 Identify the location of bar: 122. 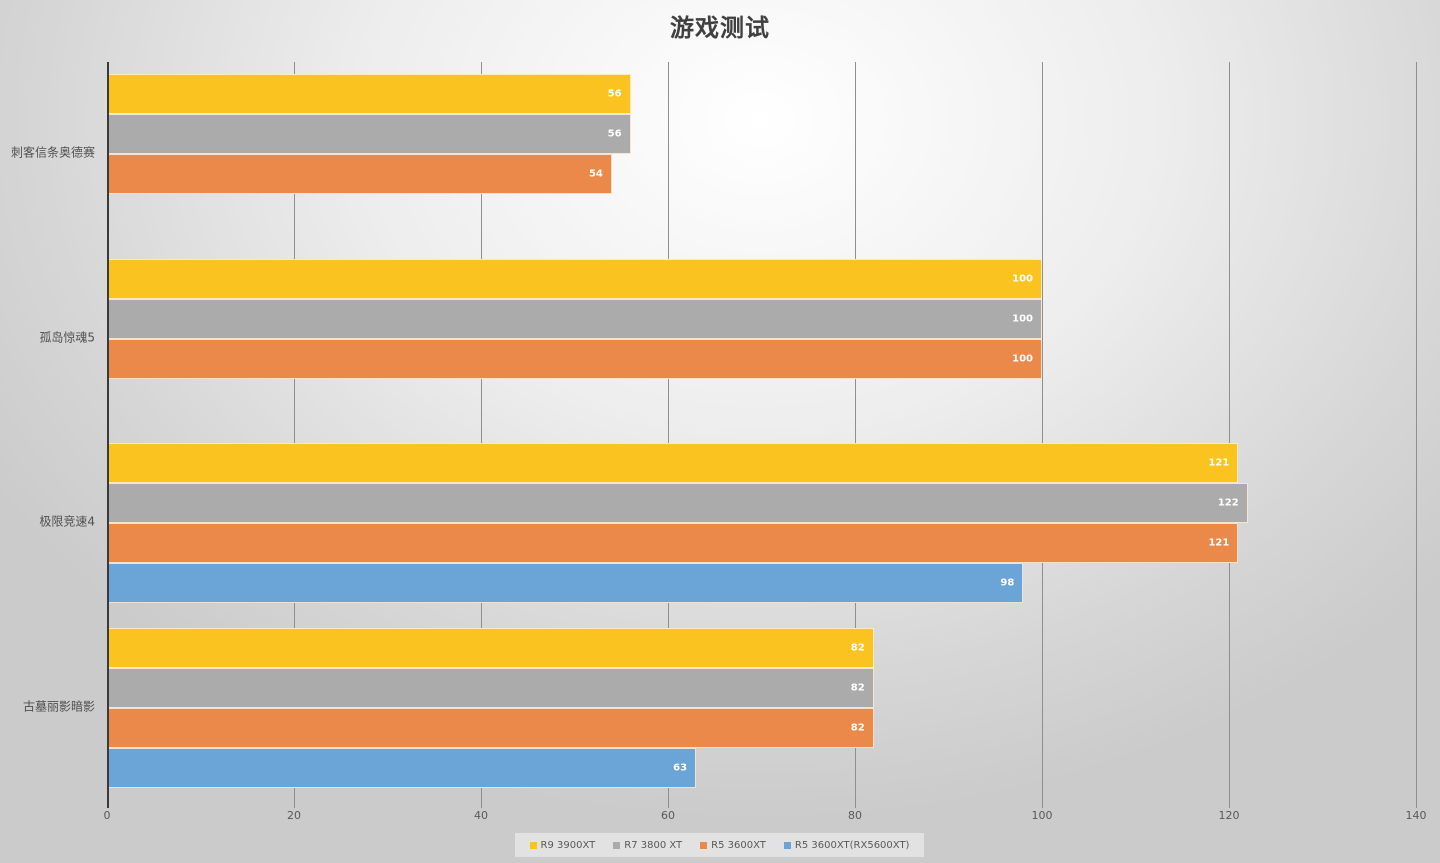
(677, 503).